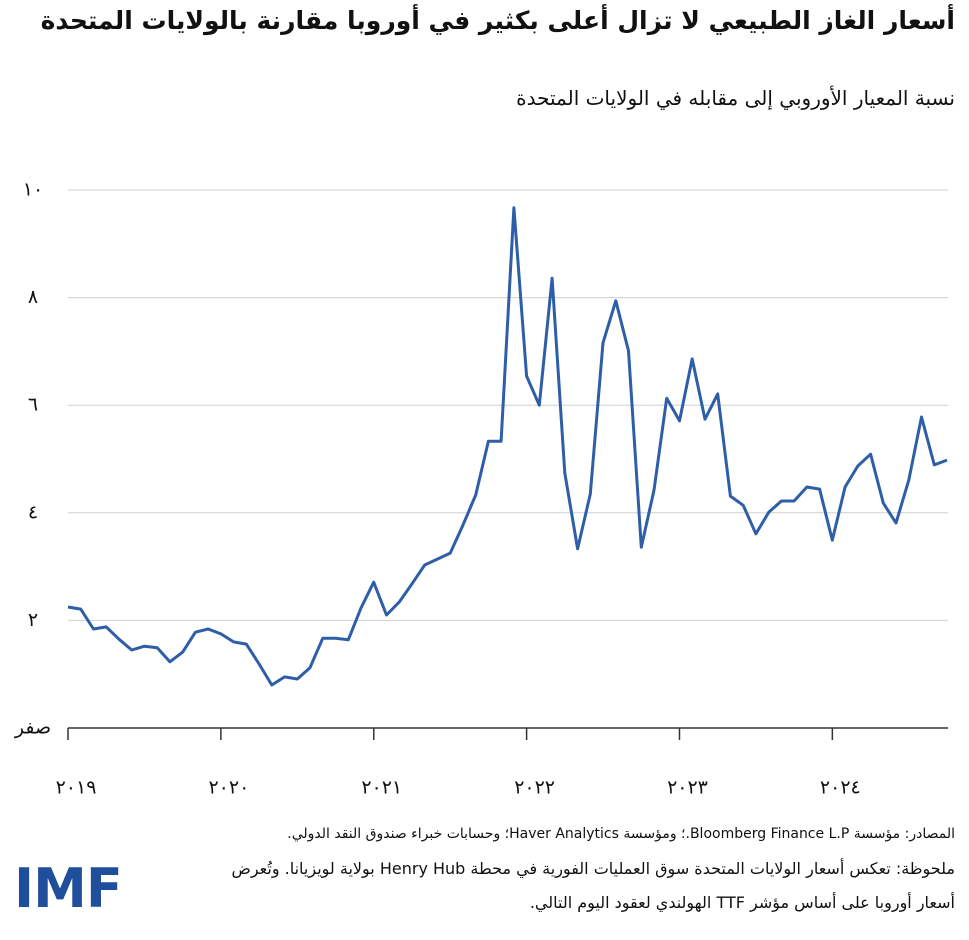 This screenshot has height=940, width=969. I want to click on x-tick-label: ٢٠٢١, so click(381, 788).